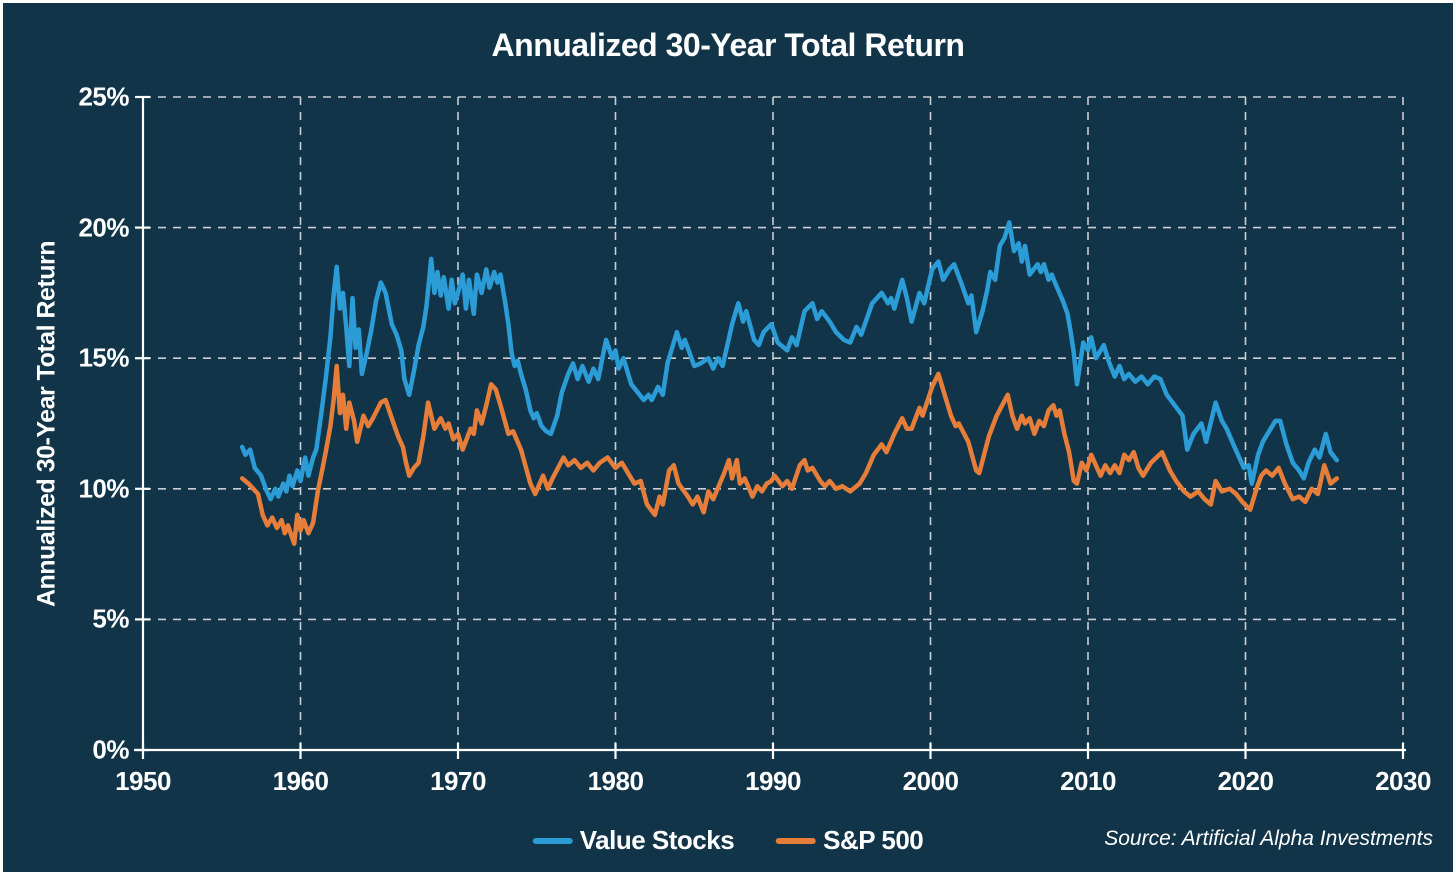 The height and width of the screenshot is (875, 1456). What do you see at coordinates (1403, 781) in the screenshot?
I see `x-tick-label: 2030` at bounding box center [1403, 781].